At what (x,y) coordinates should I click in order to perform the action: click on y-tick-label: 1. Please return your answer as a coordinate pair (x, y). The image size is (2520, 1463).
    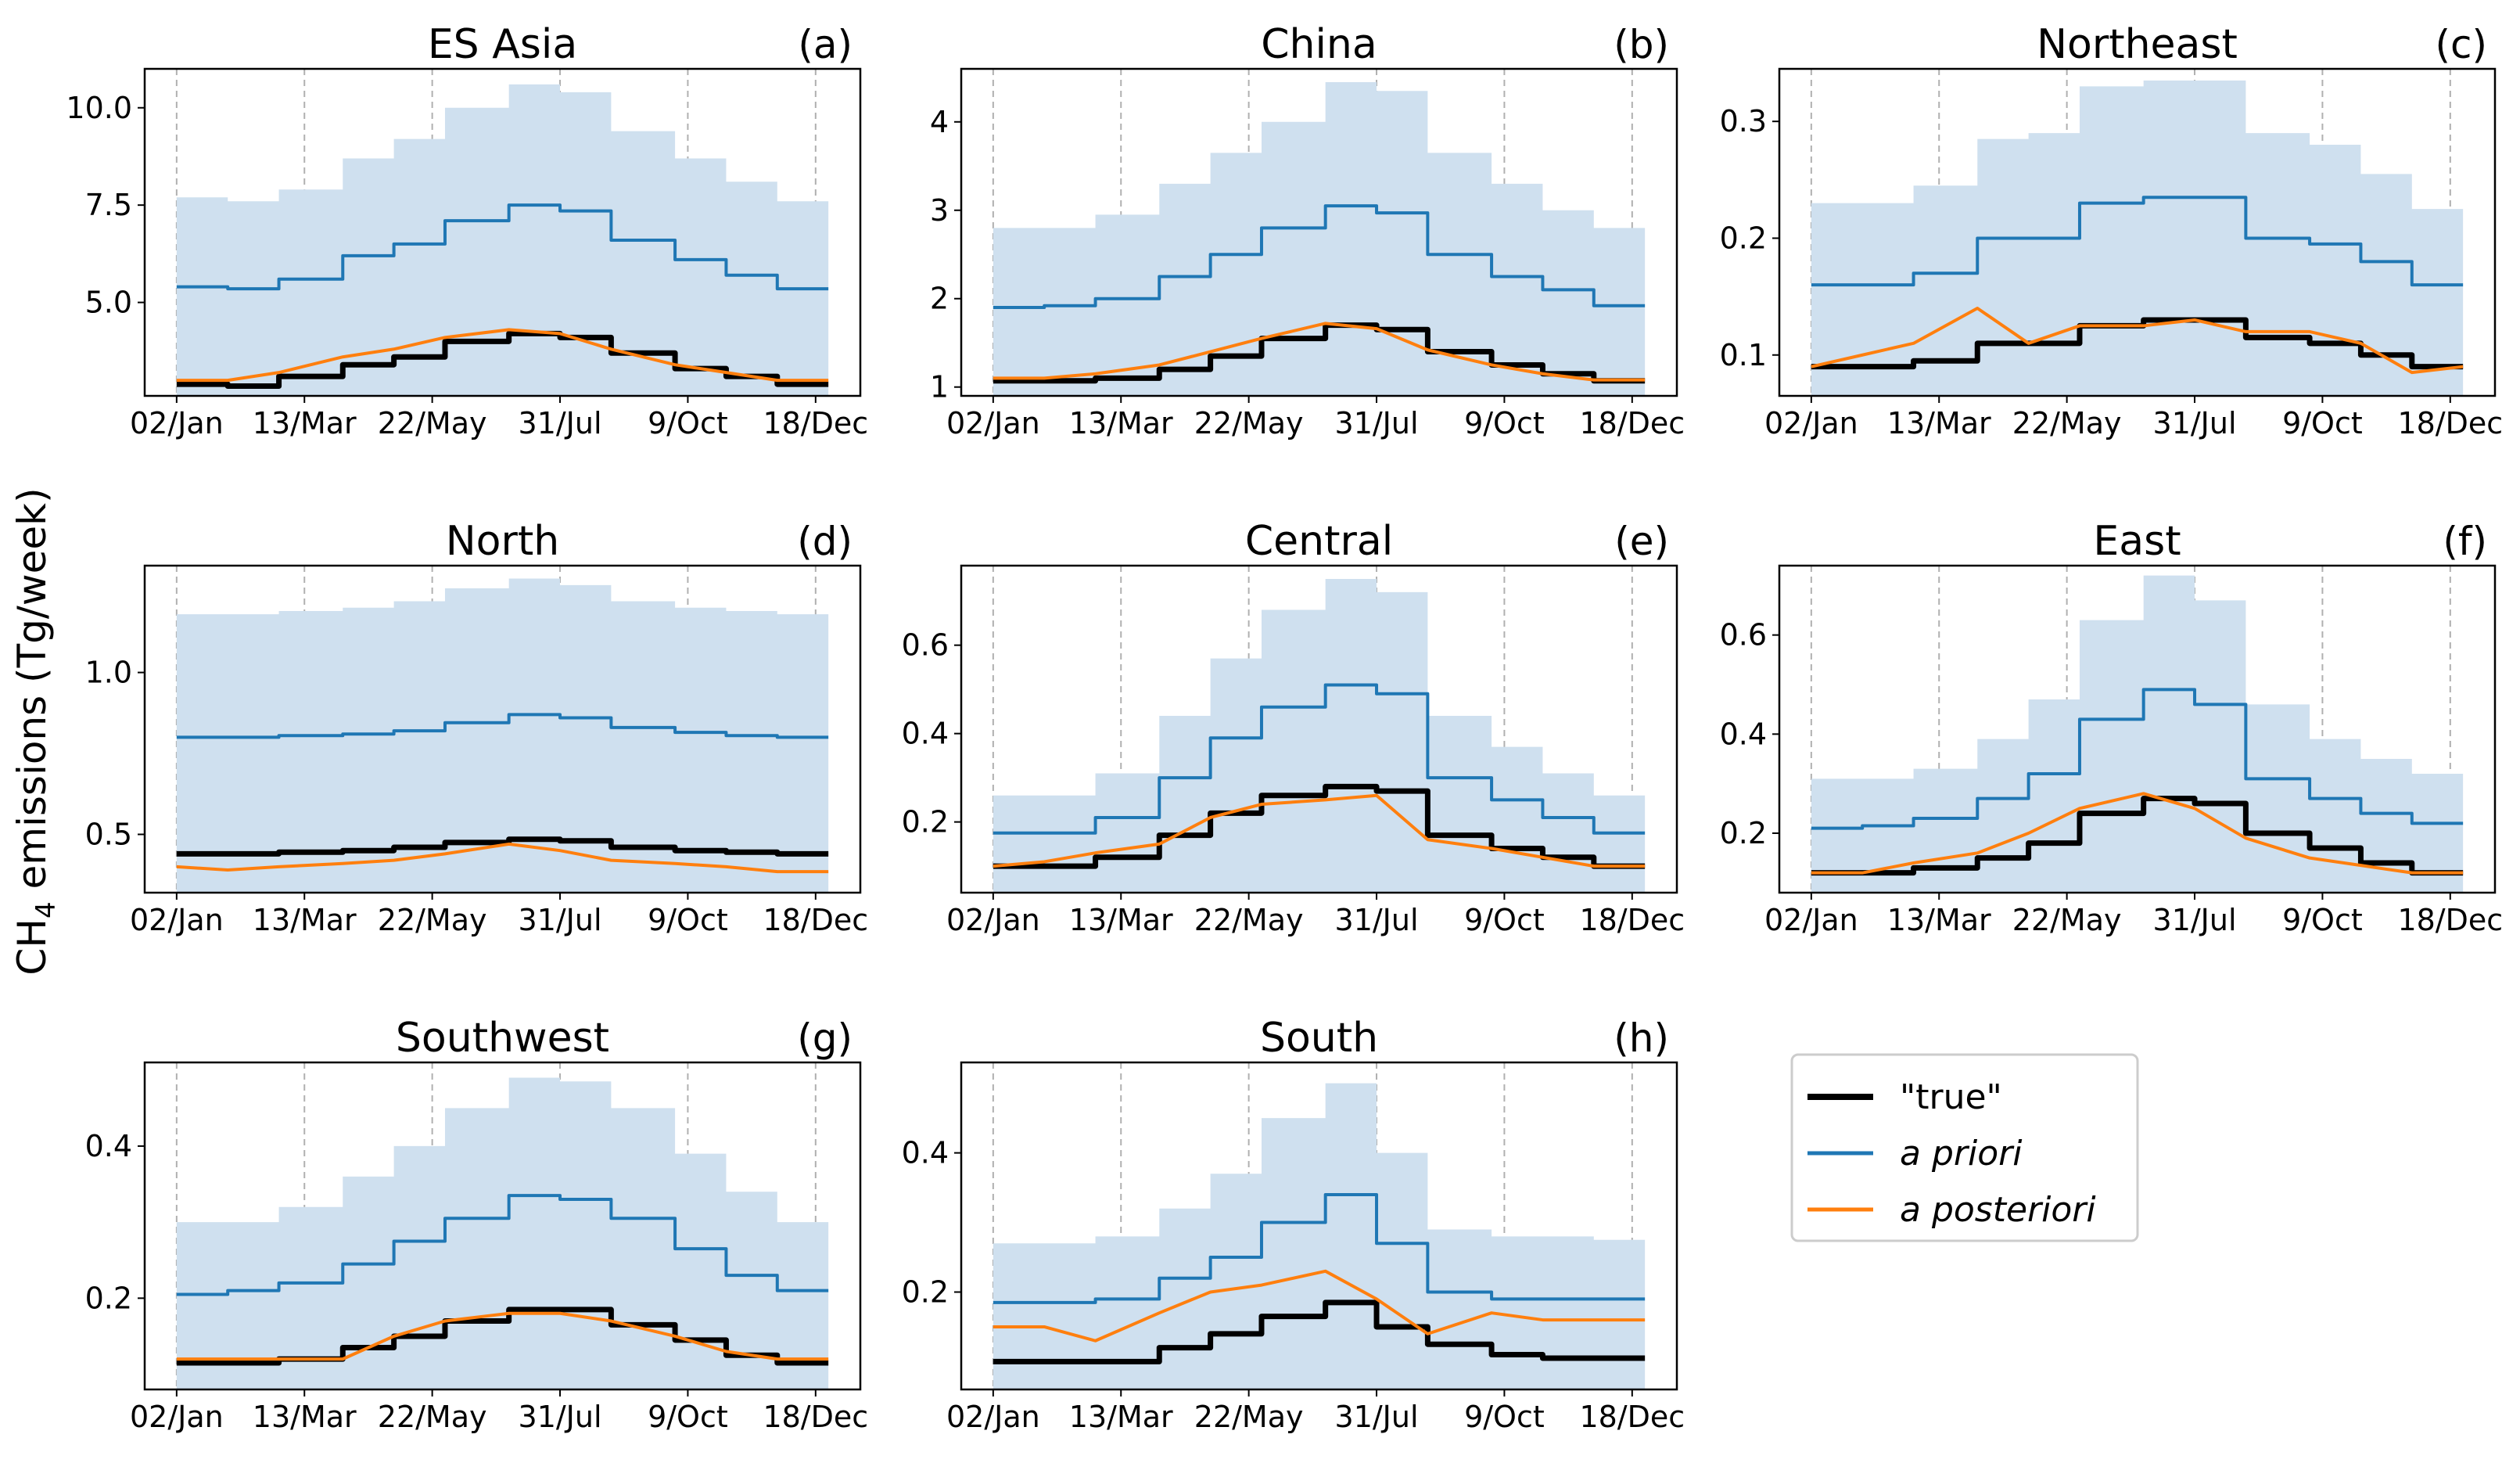
    Looking at the image, I should click on (939, 387).